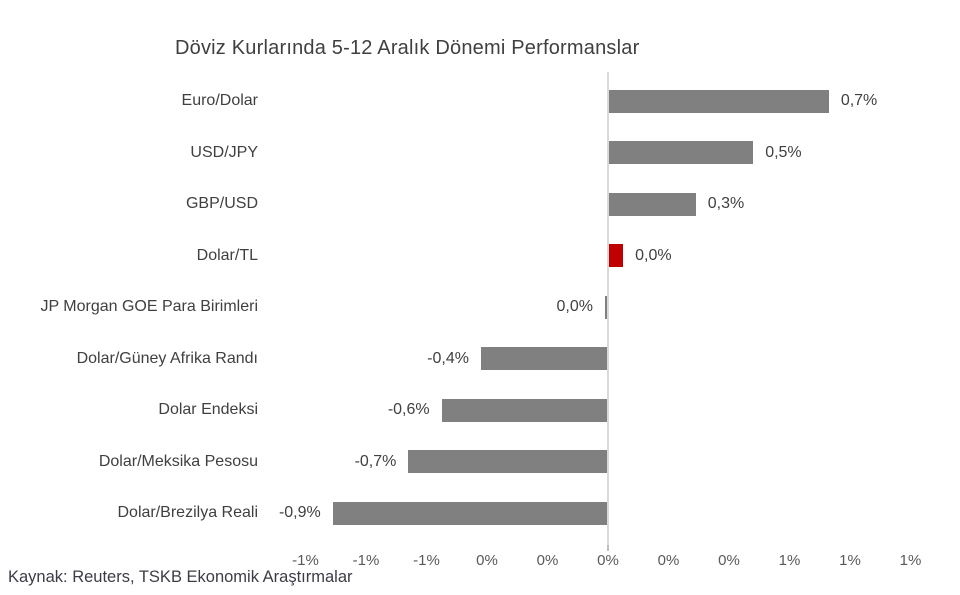 Image resolution: width=960 pixels, height=595 pixels. Describe the element at coordinates (227, 255) in the screenshot. I see `category-label: Dolar/TL` at that location.